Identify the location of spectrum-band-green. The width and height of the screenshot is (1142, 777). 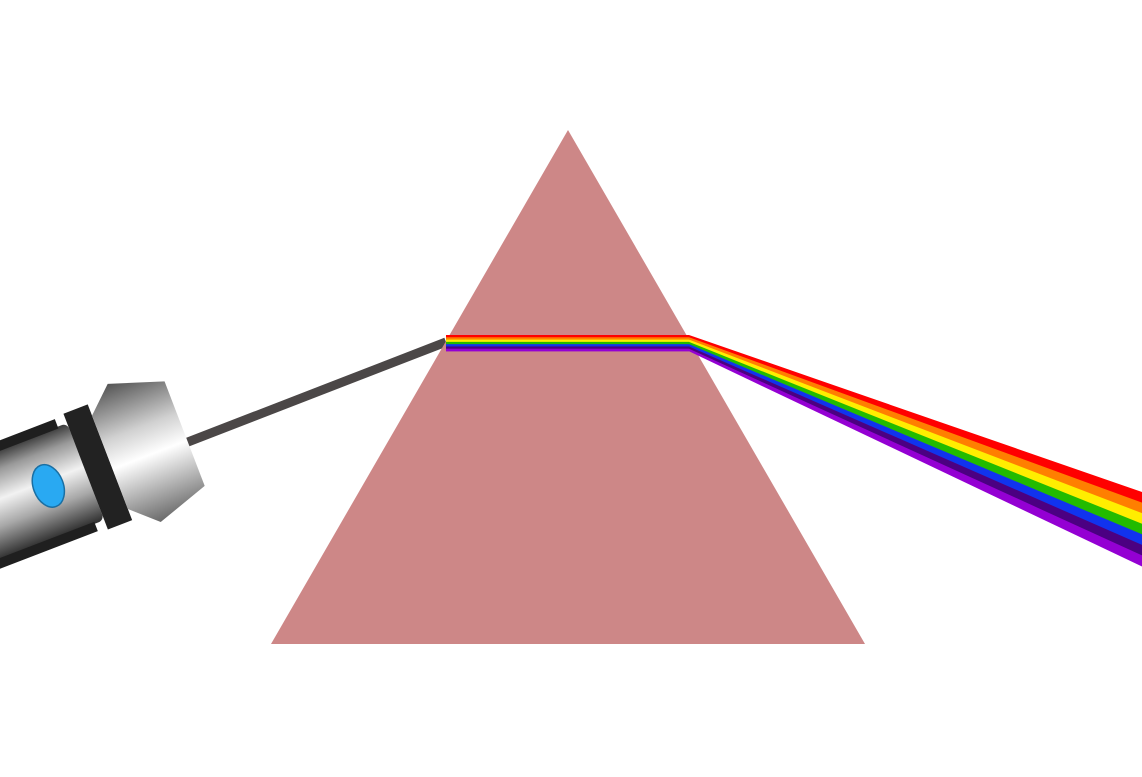
(915, 438).